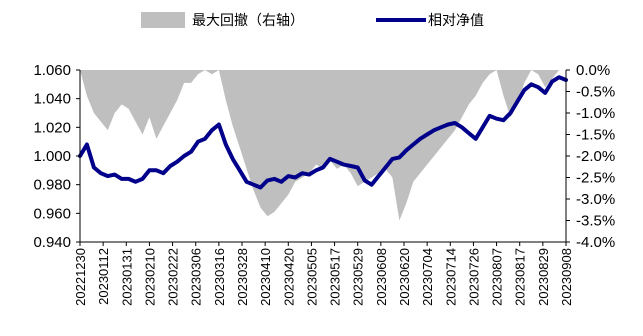 Image resolution: width=643 pixels, height=336 pixels. Describe the element at coordinates (595, 199) in the screenshot. I see `right-tick-label: -3.0%` at that location.